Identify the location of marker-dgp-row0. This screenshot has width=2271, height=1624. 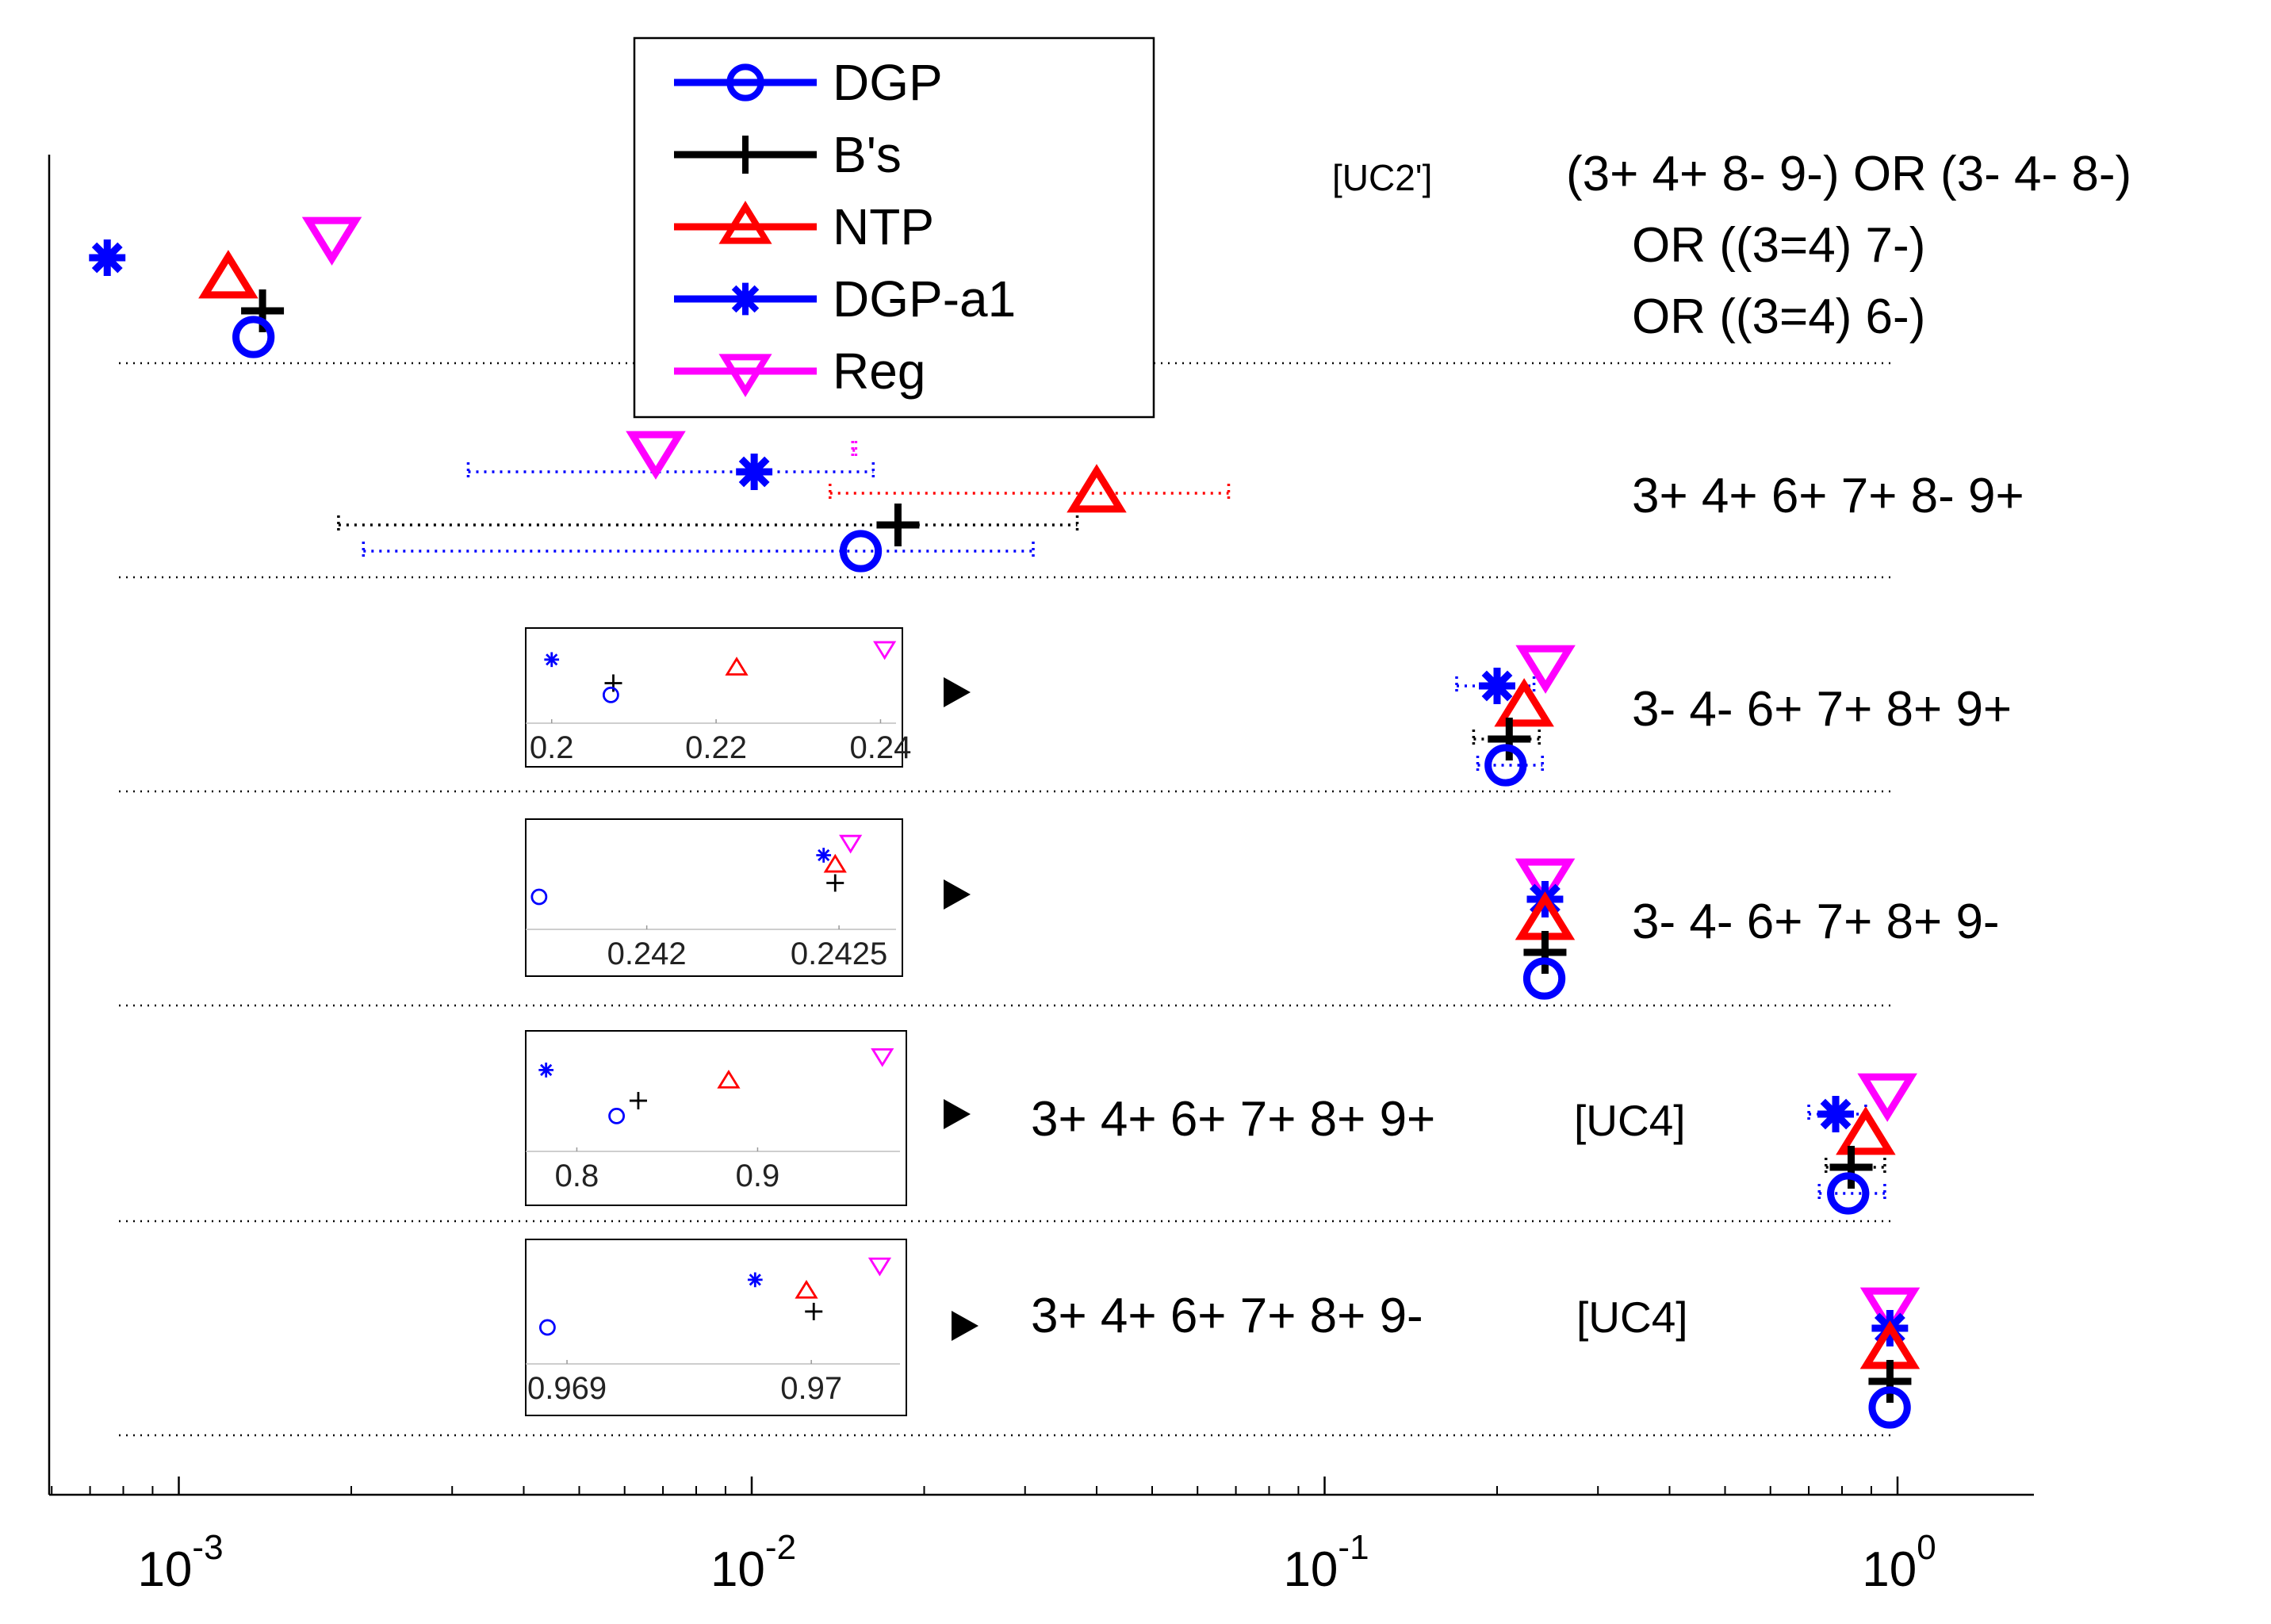
(254, 337).